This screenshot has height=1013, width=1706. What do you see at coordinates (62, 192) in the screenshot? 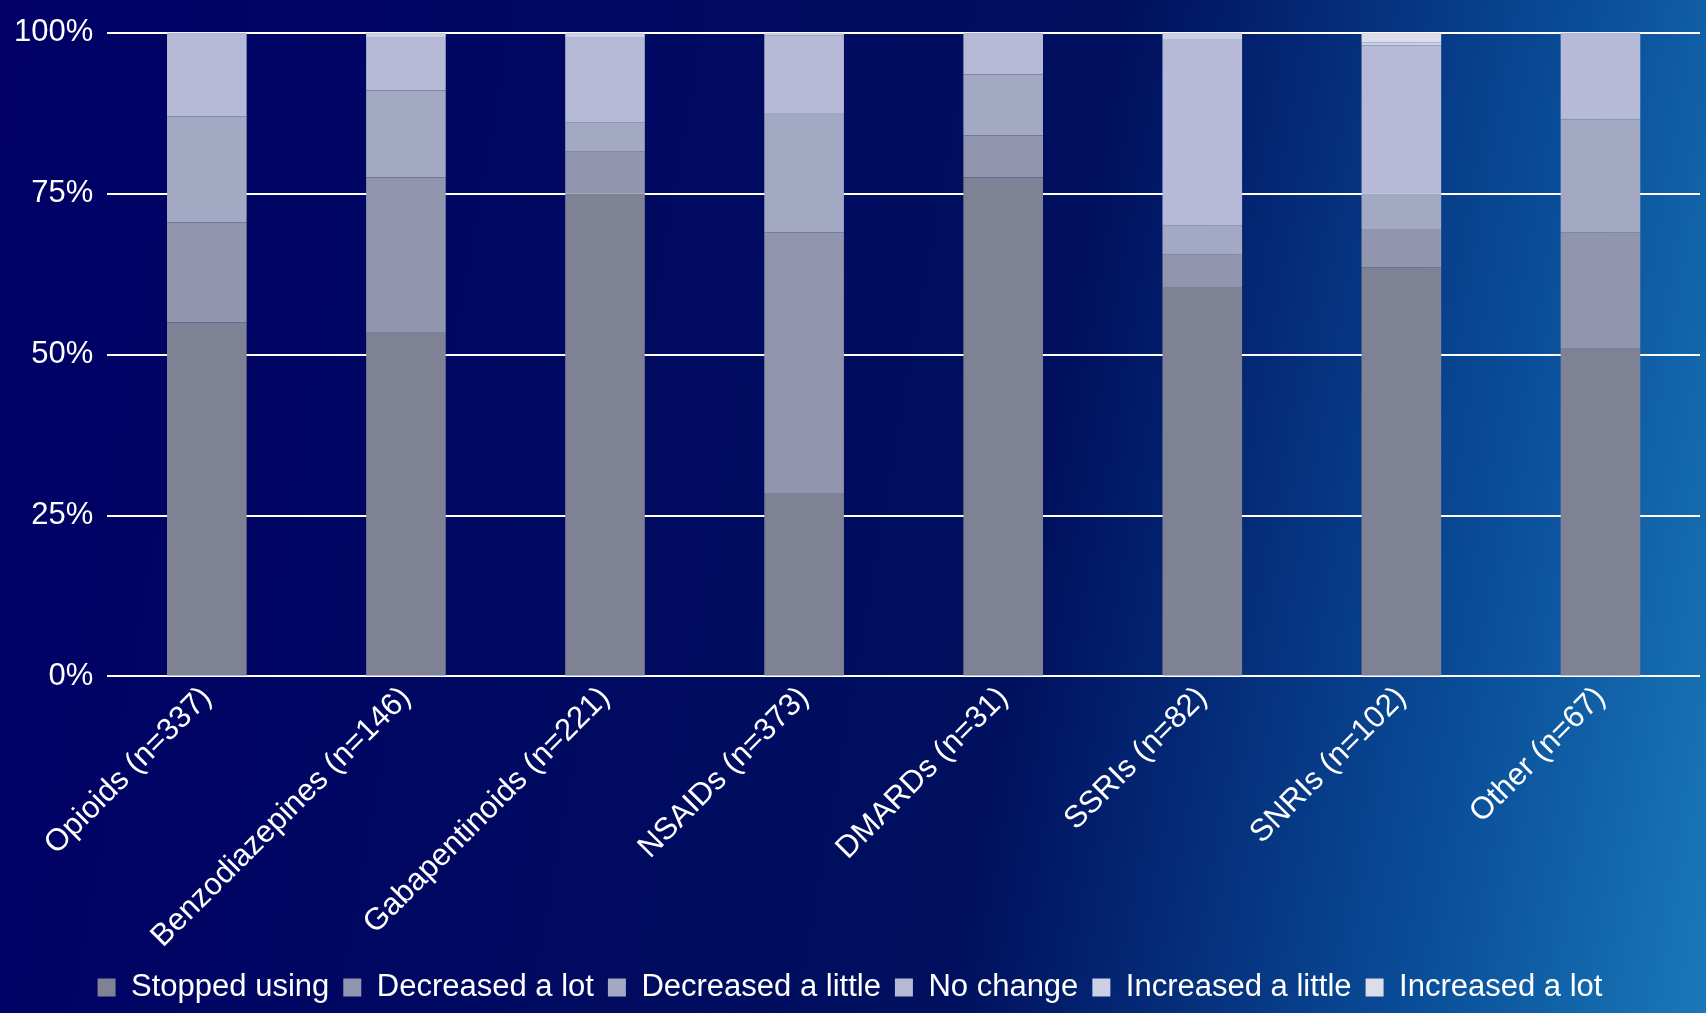
I see `y-tick-label: 75%` at bounding box center [62, 192].